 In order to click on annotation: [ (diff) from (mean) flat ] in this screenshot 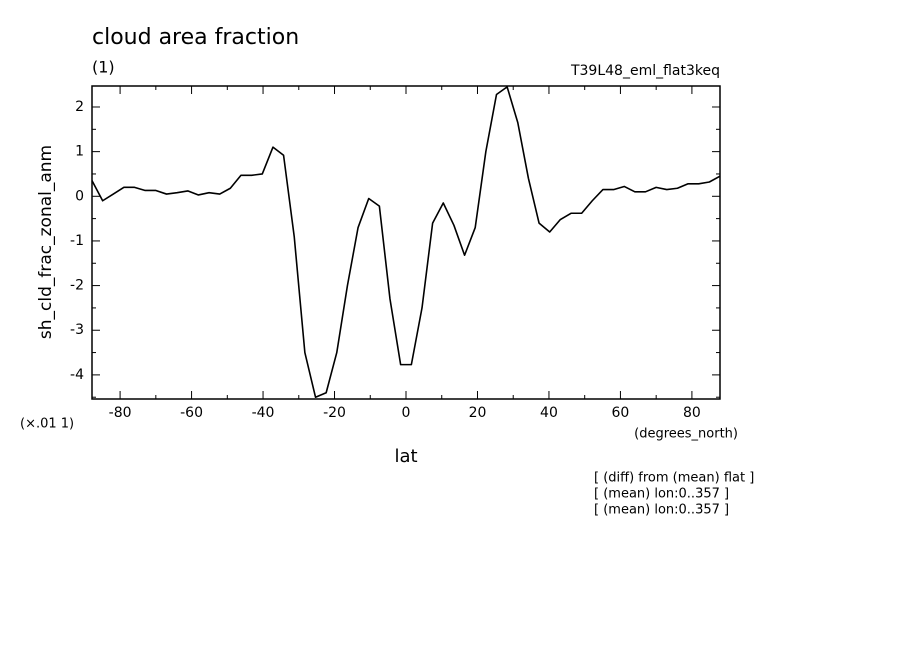, I will do `click(674, 478)`.